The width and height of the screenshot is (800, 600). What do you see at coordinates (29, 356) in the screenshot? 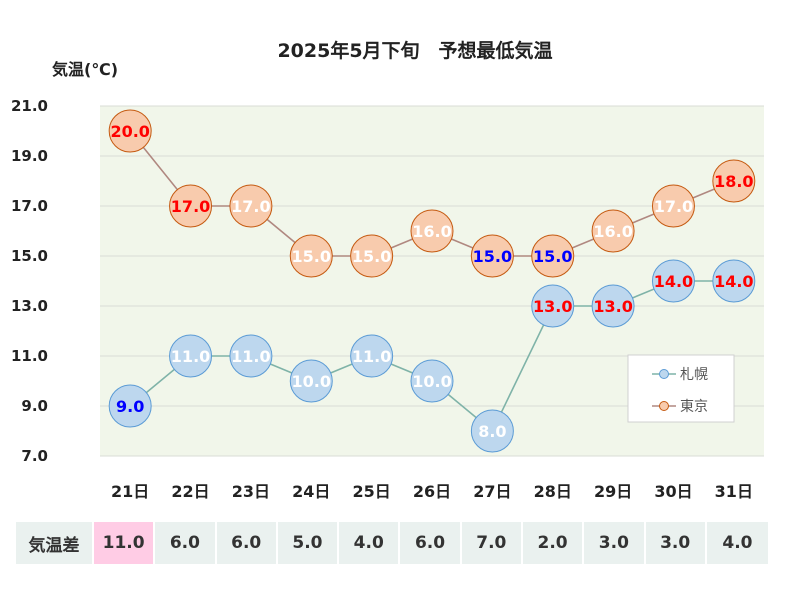
I see `y-tick-label: 11.0` at bounding box center [29, 356].